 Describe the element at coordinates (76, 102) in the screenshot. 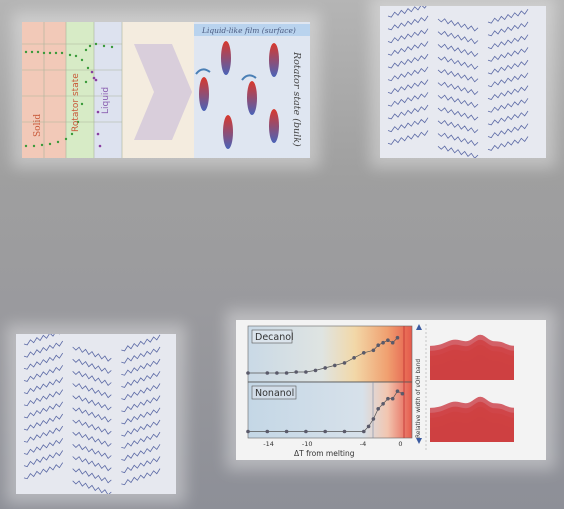

I see `rotator-label: Rotator state` at that location.